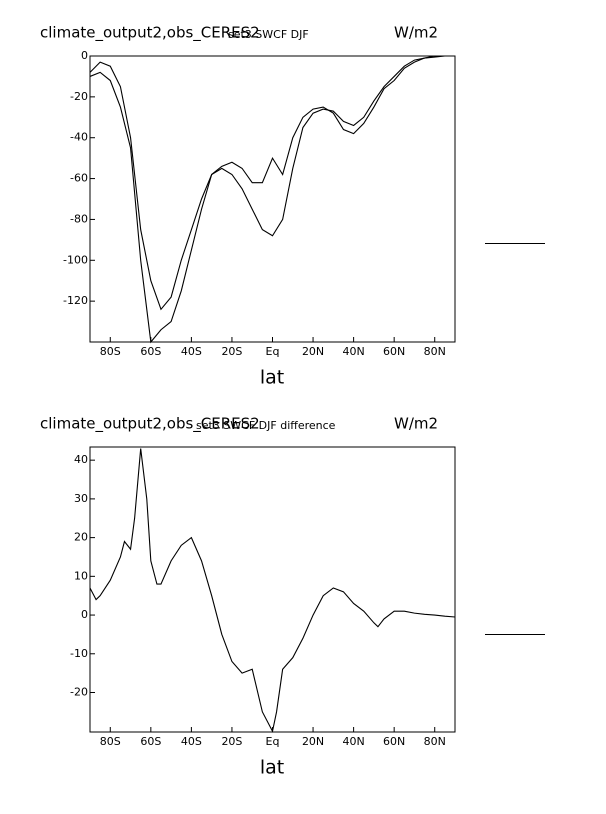  Describe the element at coordinates (79, 178) in the screenshot. I see `y-tick-label: -60` at that location.